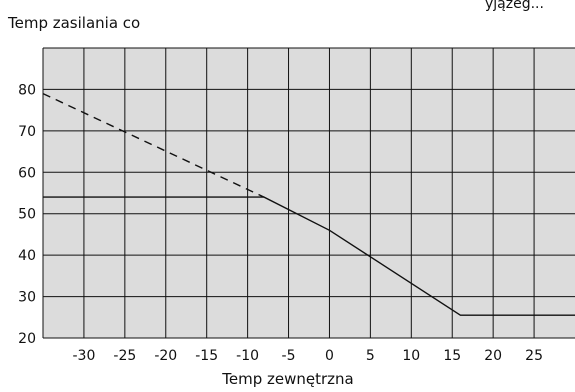  Describe the element at coordinates (73, 23) in the screenshot. I see `y-axis-label: Temp zasilania co` at that location.